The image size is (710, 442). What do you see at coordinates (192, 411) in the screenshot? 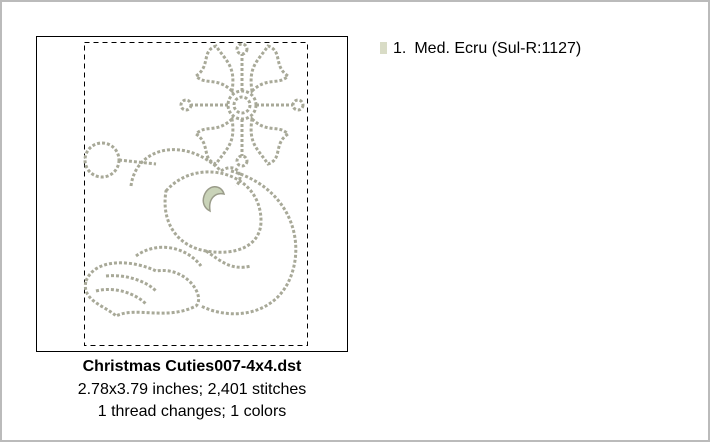
I see `color-info: 1 thread changes; 1 colors` at bounding box center [192, 411].